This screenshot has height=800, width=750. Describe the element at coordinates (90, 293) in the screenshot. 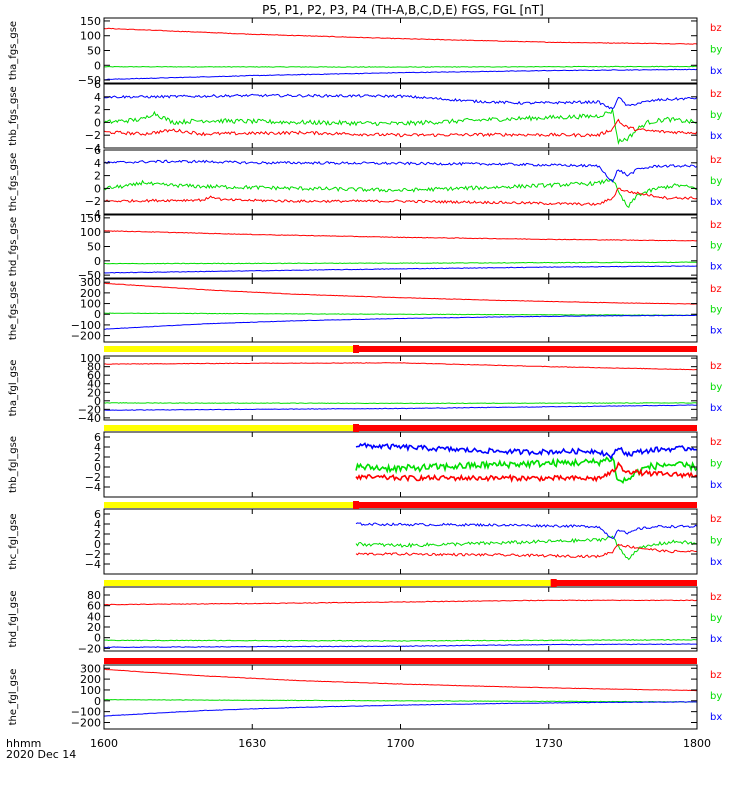

I see `y-tick-label: 200` at that location.